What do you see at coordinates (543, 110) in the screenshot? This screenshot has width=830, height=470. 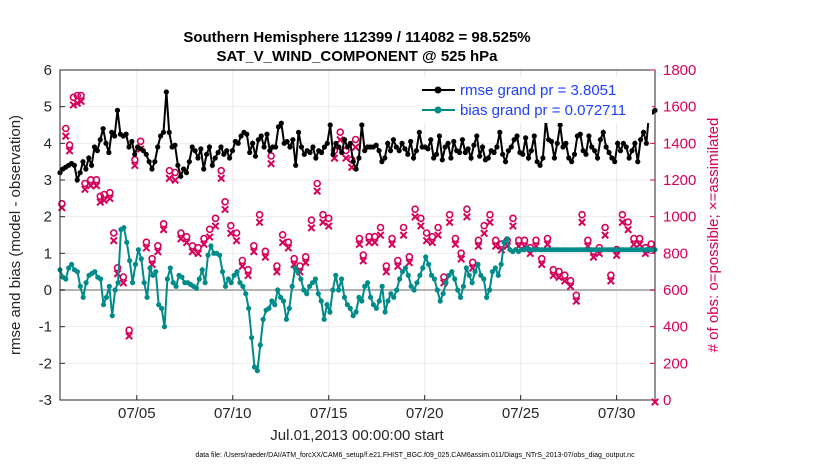 I see `legend-bias-label: bias grand pr = 0.072711` at bounding box center [543, 110].